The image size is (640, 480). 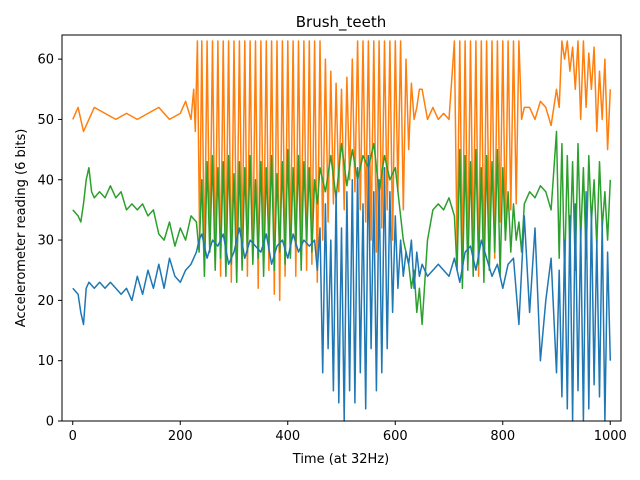 What do you see at coordinates (502, 436) in the screenshot?
I see `x-tick-label: 800` at bounding box center [502, 436].